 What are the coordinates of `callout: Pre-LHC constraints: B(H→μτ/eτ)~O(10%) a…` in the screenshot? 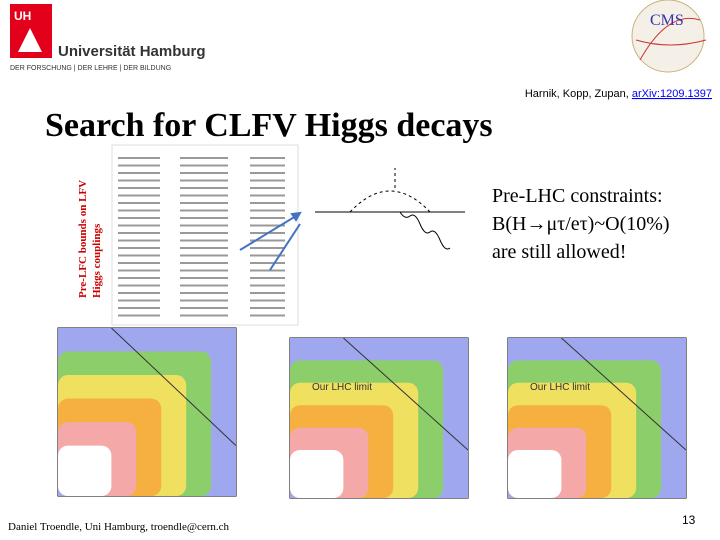 It's located at (581, 224).